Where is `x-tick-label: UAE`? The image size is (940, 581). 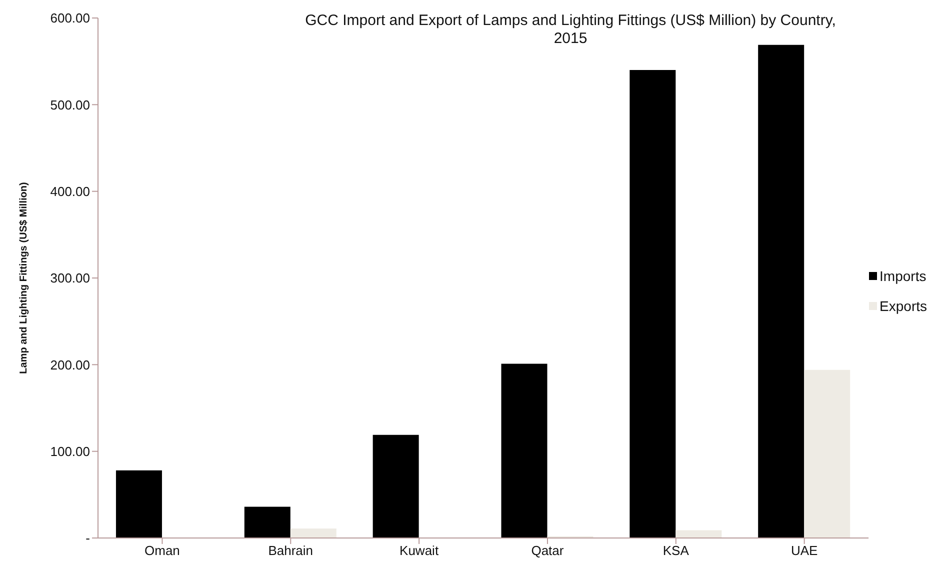 x-tick-label: UAE is located at coordinates (804, 550).